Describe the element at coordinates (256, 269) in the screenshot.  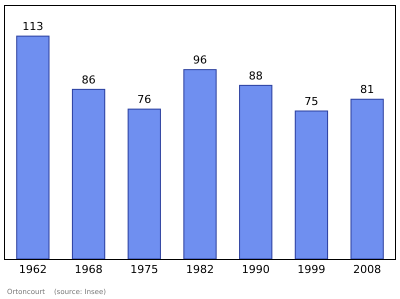
I see `x-tick-label: 1990` at that location.